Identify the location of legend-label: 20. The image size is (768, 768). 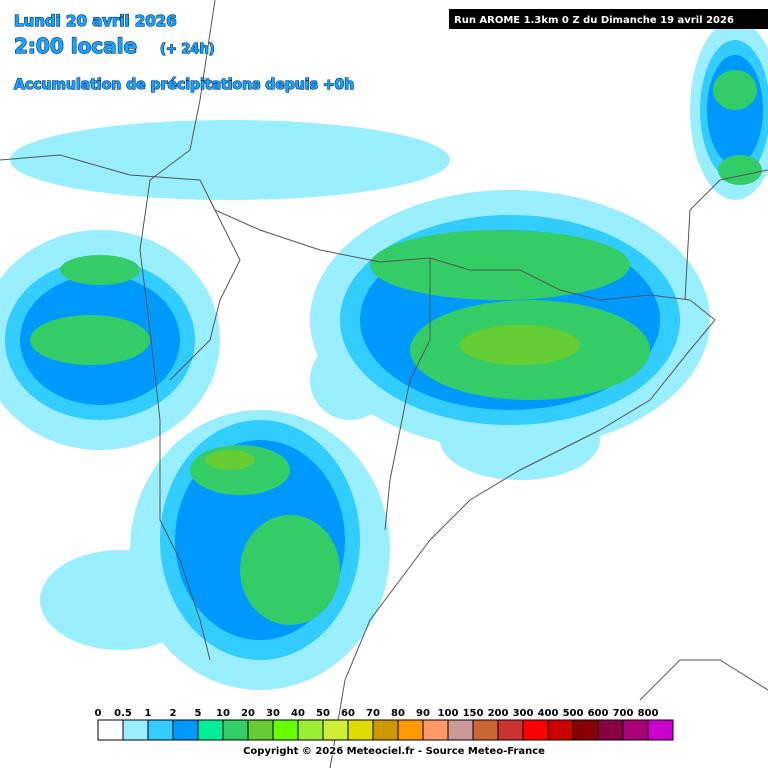
(248, 713).